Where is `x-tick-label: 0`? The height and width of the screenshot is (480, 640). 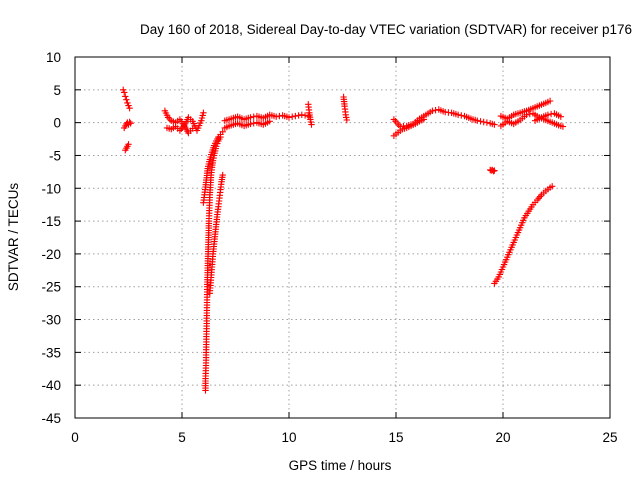 x-tick-label: 0 is located at coordinates (75, 437).